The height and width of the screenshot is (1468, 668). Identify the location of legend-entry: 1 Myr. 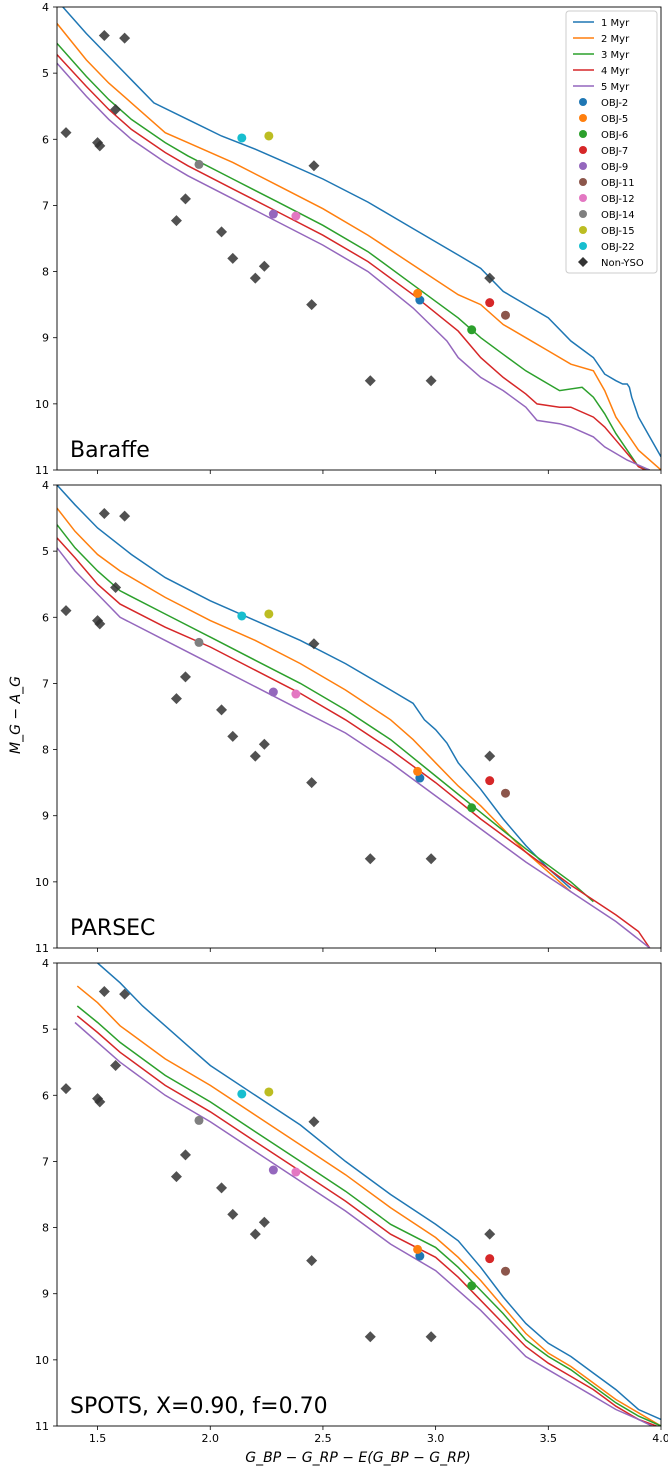
(601, 23).